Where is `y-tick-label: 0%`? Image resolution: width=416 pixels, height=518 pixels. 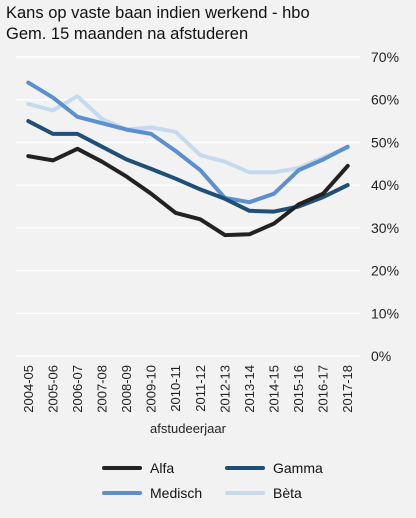
y-tick-label: 0% is located at coordinates (381, 356).